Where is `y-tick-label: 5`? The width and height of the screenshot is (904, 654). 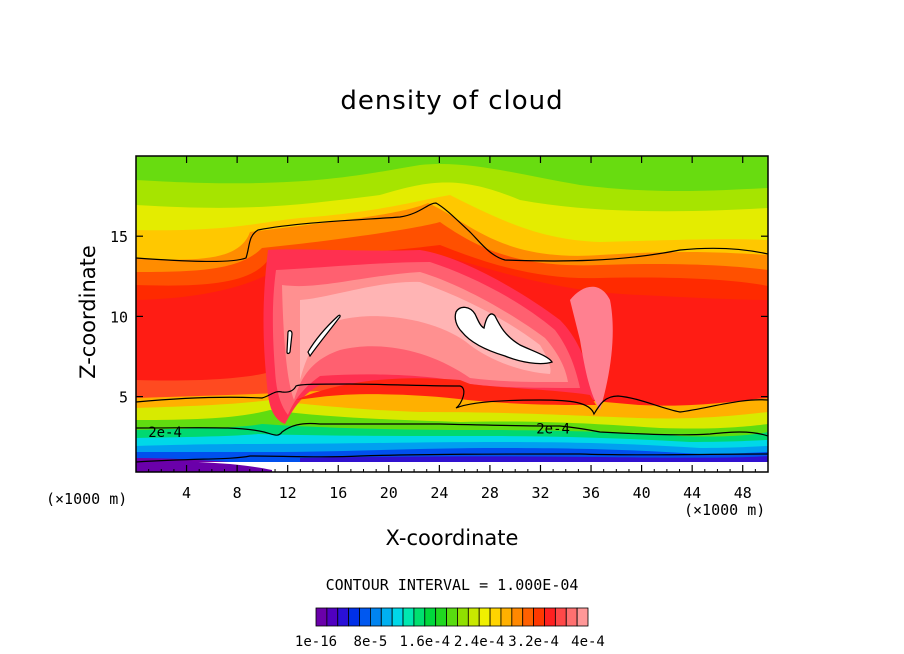 y-tick-label: 5 is located at coordinates (123, 398).